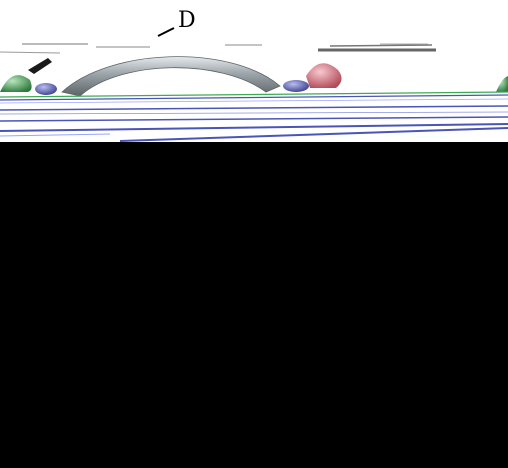 The width and height of the screenshot is (508, 468). Describe the element at coordinates (171, 76) in the screenshot. I see `molecule-tube` at that location.